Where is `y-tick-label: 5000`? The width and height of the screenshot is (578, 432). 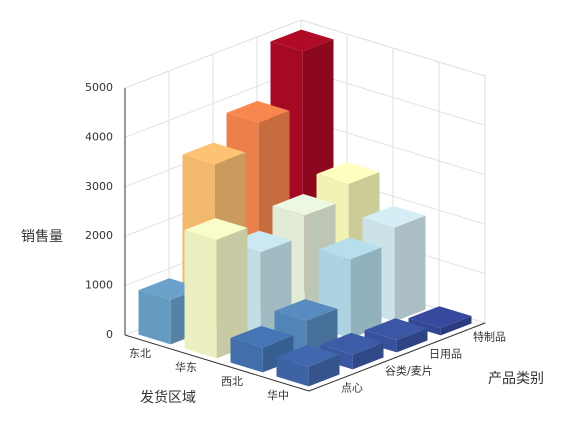 y-tick-label: 5000 is located at coordinates (99, 87).